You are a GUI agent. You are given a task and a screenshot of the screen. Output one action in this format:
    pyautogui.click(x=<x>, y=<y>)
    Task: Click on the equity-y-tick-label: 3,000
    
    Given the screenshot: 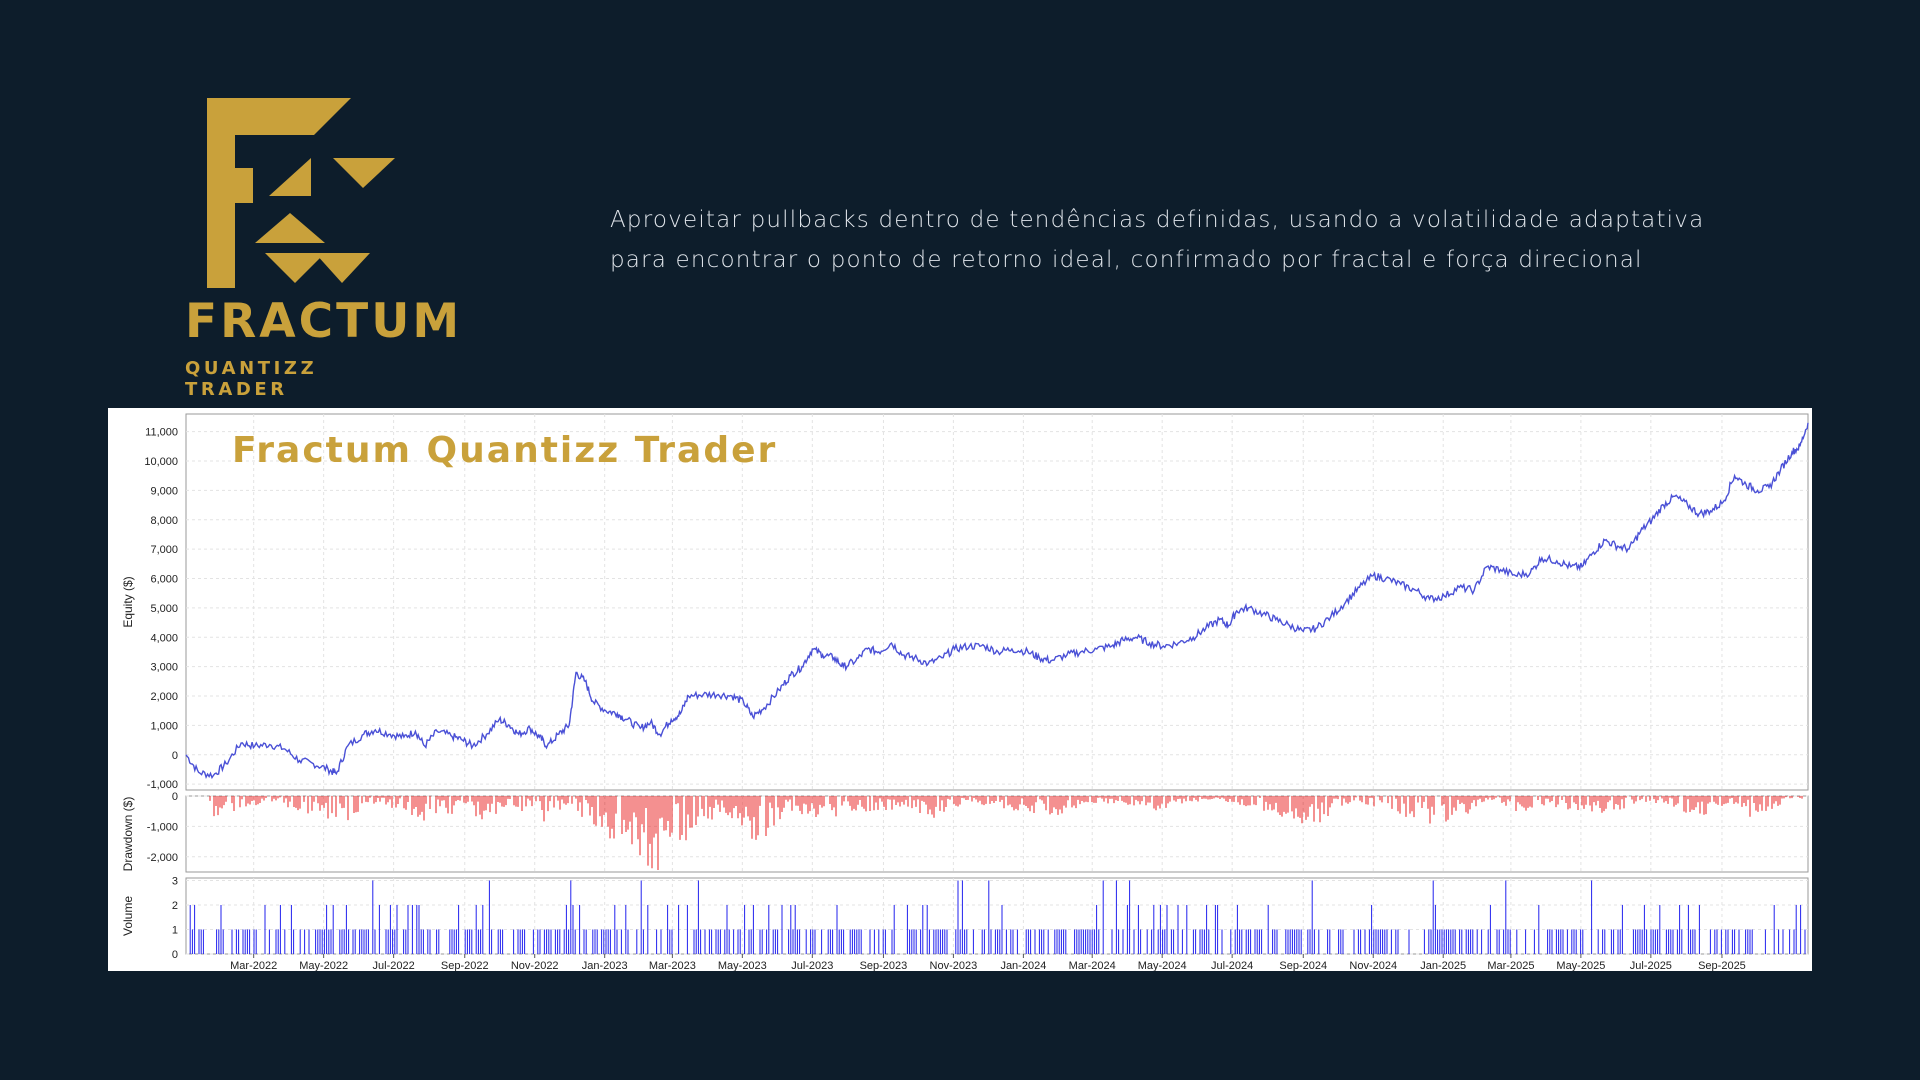 What is the action you would take?
    pyautogui.click(x=164, y=668)
    